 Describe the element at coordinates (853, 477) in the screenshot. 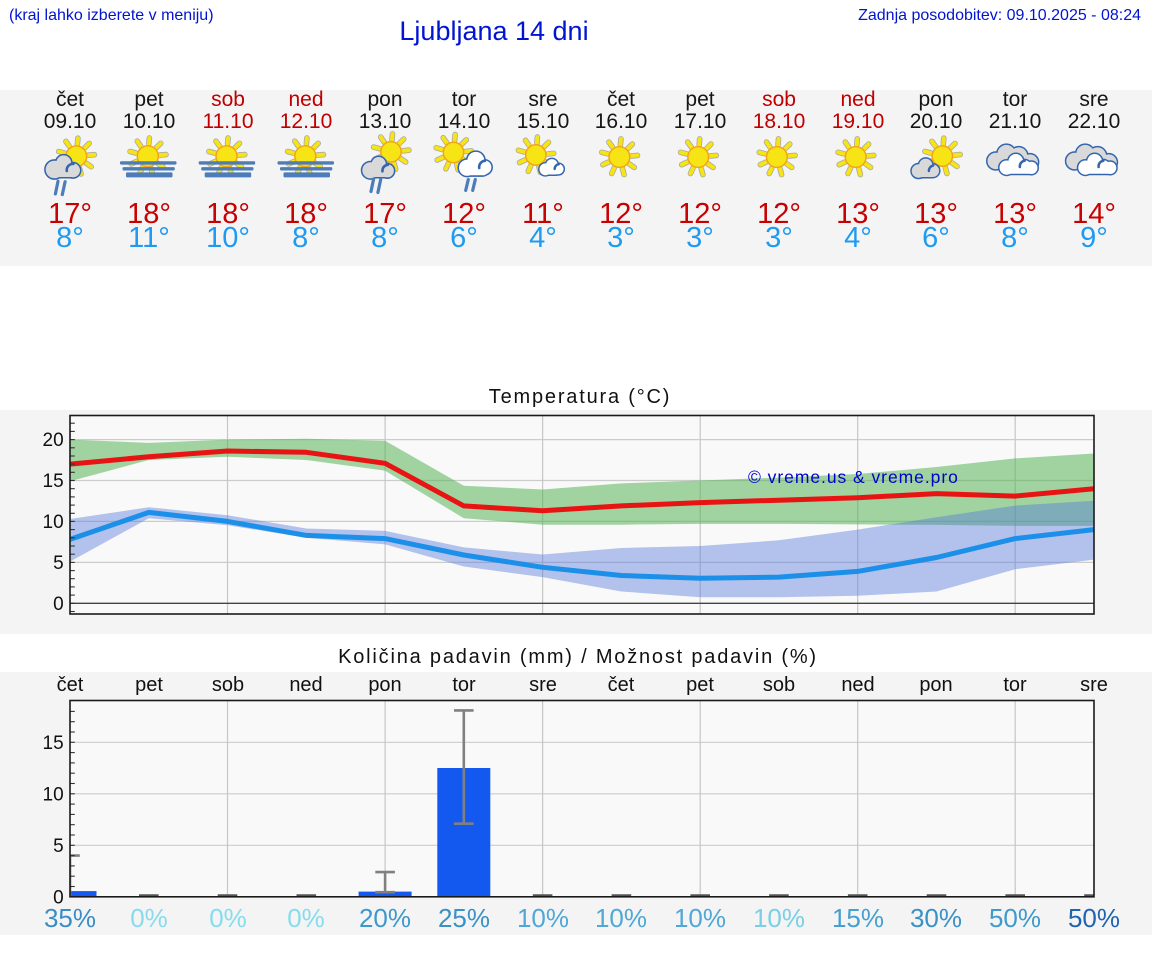

I see `svg-text: © vreme.us & vreme.pro` at that location.